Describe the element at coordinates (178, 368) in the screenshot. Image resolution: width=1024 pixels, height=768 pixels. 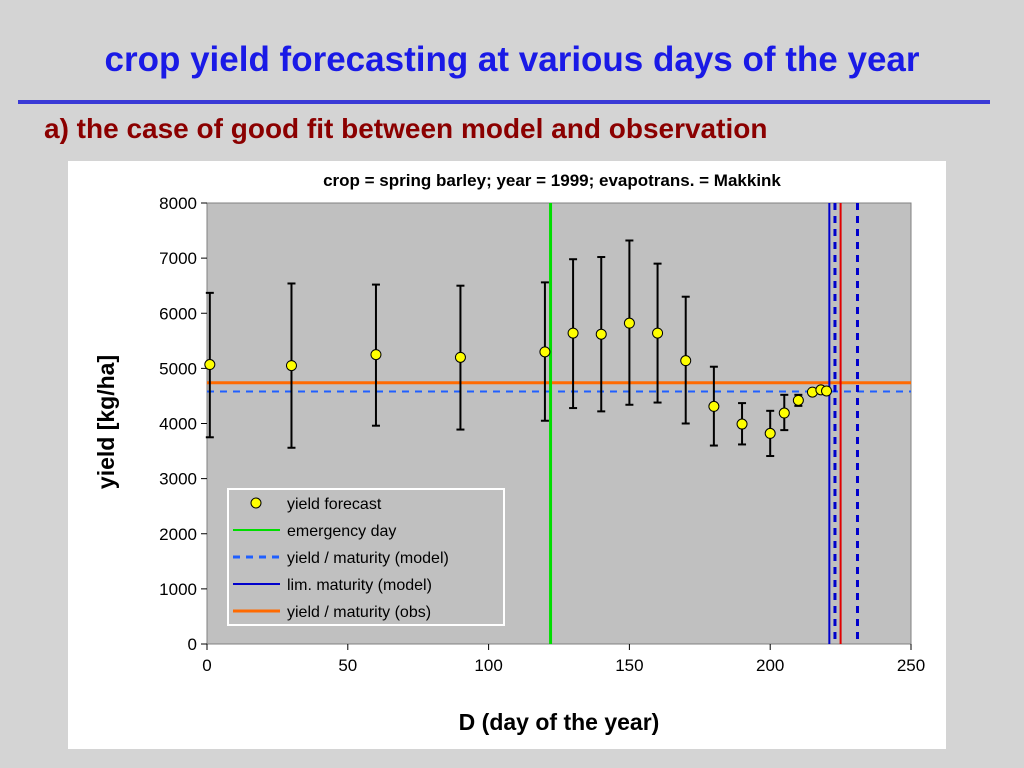
I see `y-tick-label: 5000` at that location.